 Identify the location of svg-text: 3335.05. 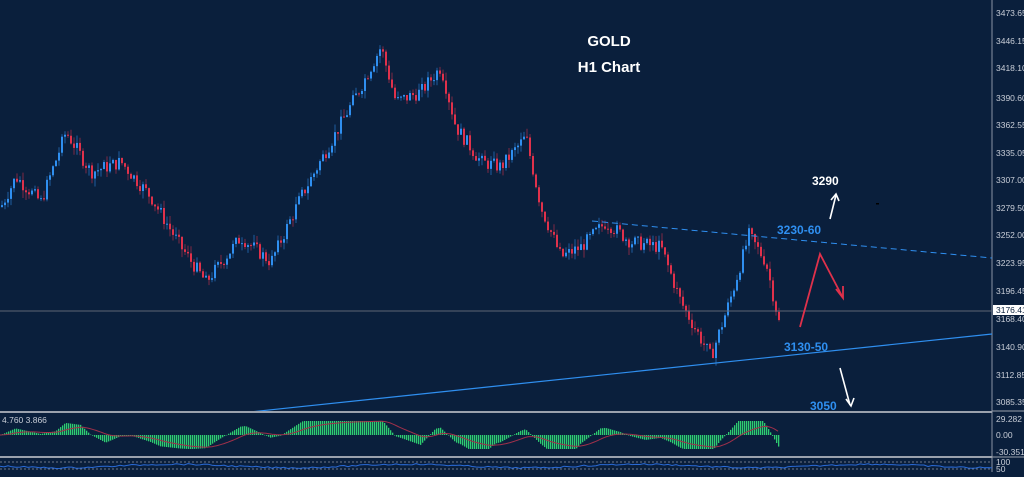
(1010, 153).